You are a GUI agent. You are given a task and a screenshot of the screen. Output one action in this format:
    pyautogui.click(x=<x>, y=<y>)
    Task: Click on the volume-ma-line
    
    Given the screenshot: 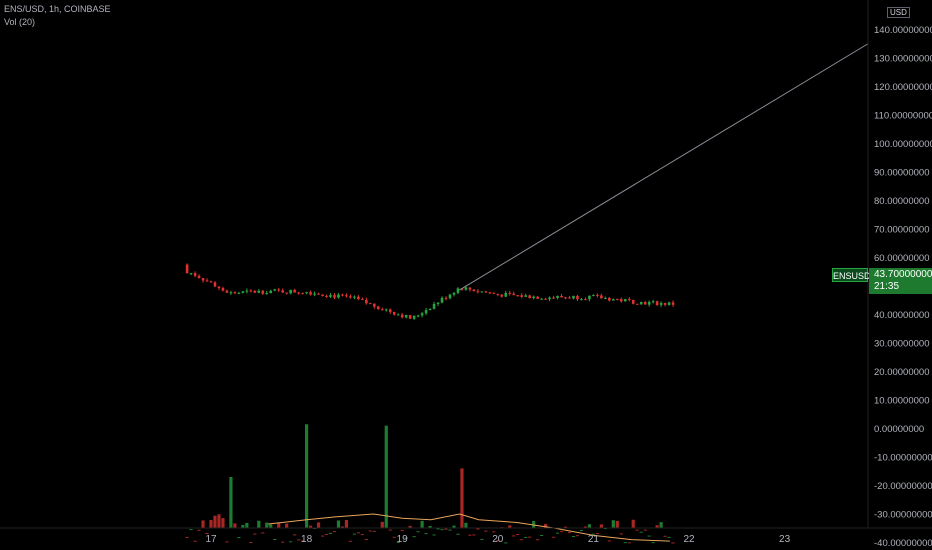 What is the action you would take?
    pyautogui.click(x=469, y=527)
    